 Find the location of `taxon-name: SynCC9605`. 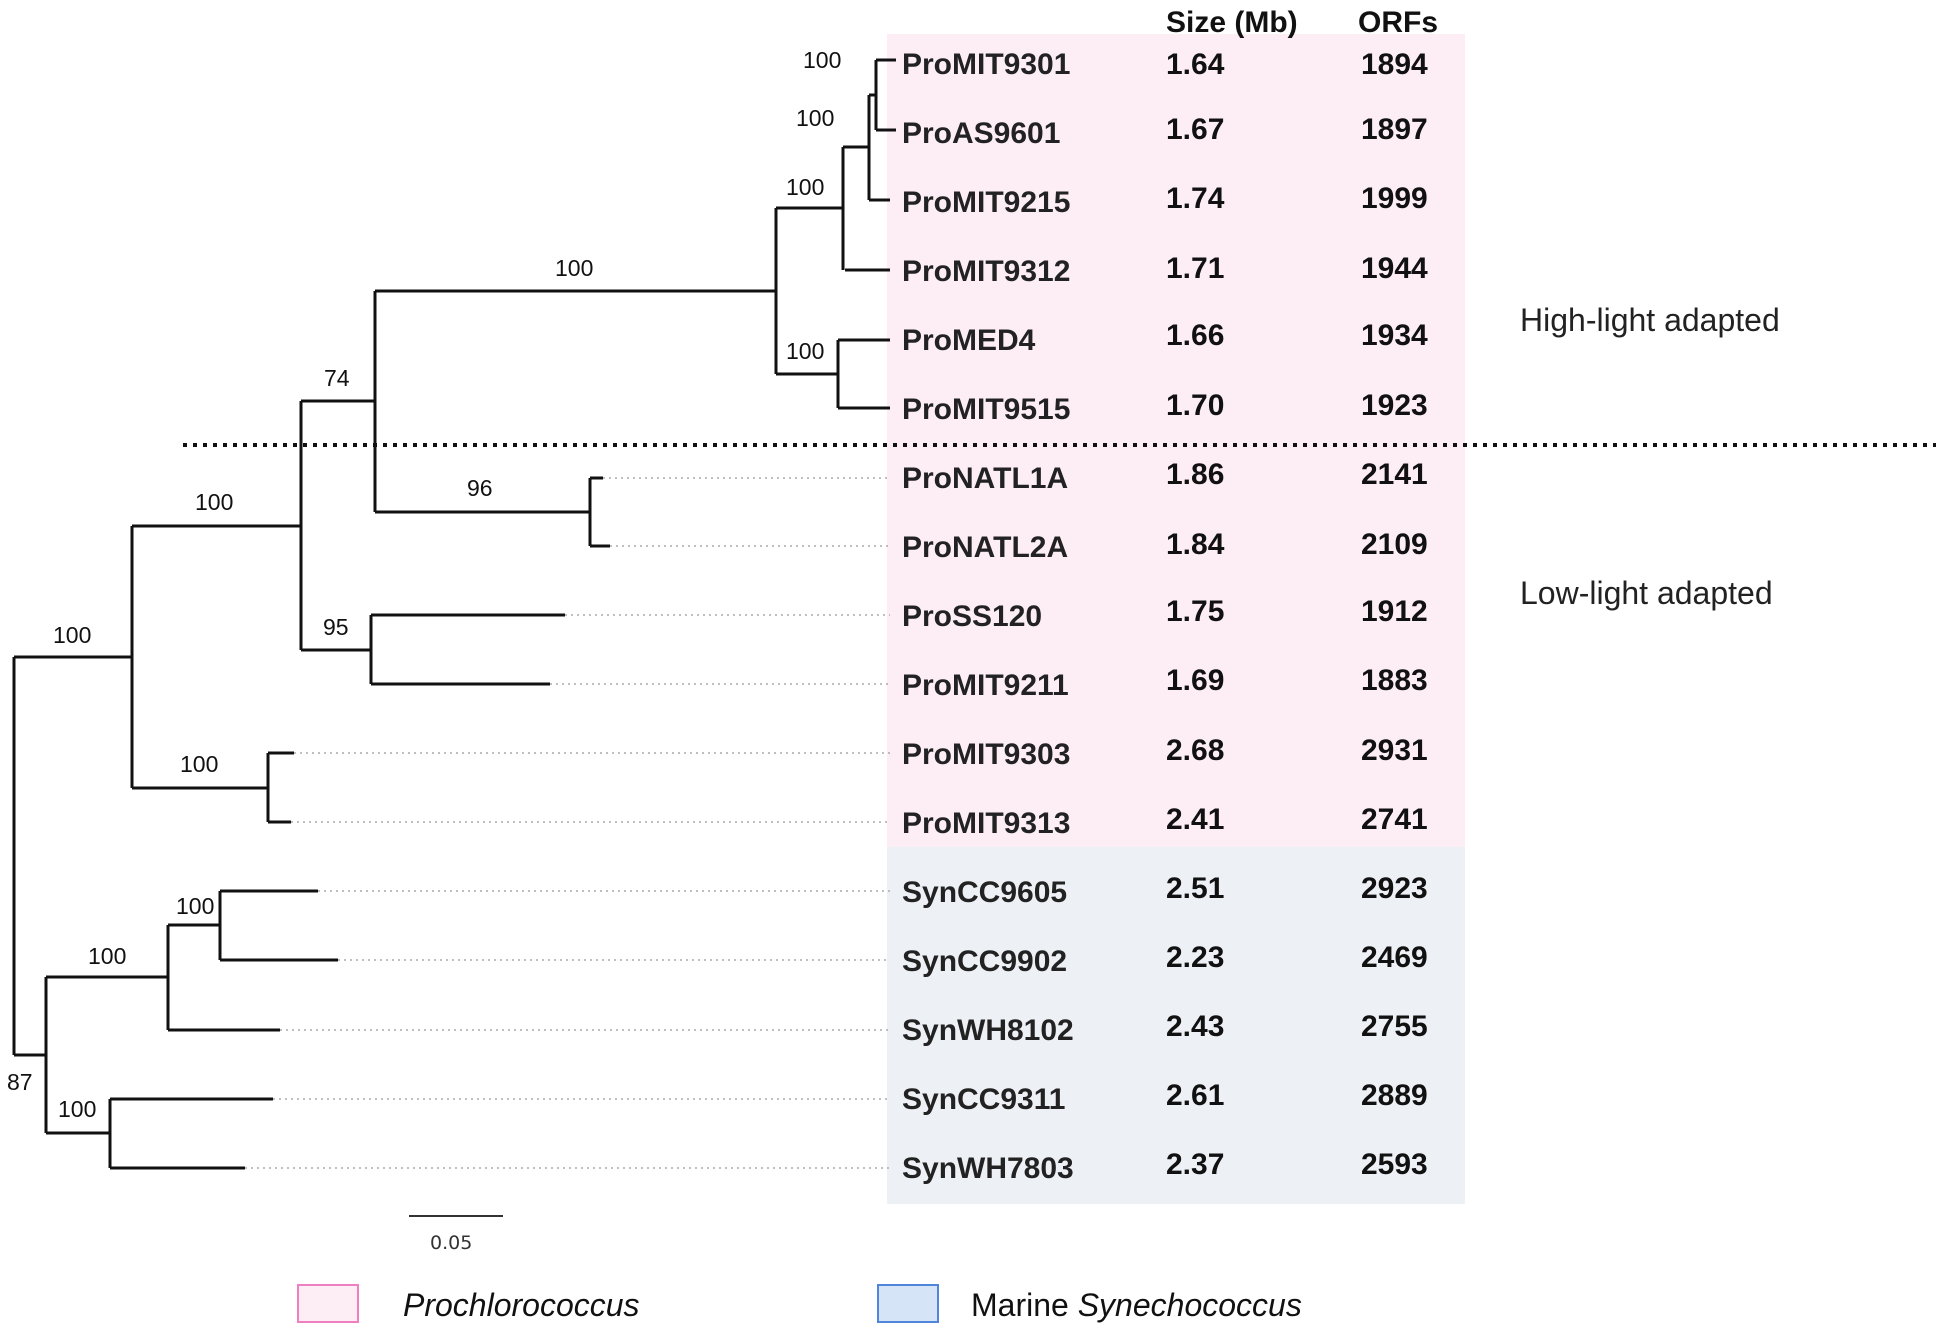

taxon-name: SynCC9605 is located at coordinates (984, 892).